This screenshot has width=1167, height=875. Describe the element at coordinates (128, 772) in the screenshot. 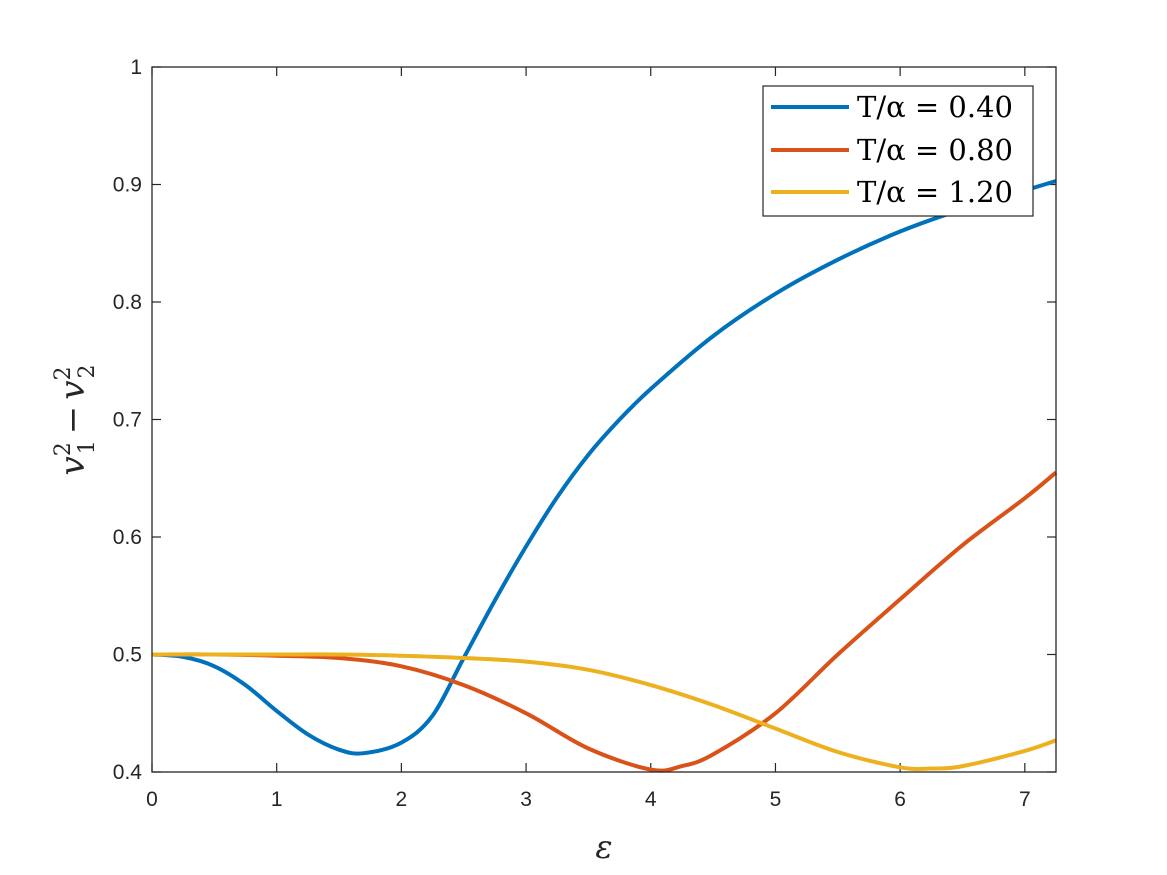

I see `y-tick-label: 0.4` at that location.